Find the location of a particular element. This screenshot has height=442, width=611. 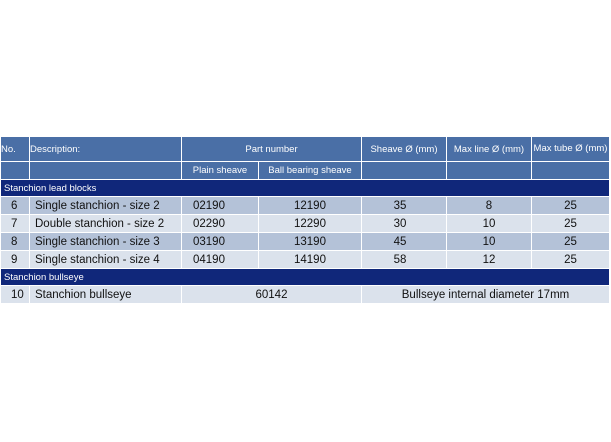

cell-part-number: 60142 is located at coordinates (271, 294).